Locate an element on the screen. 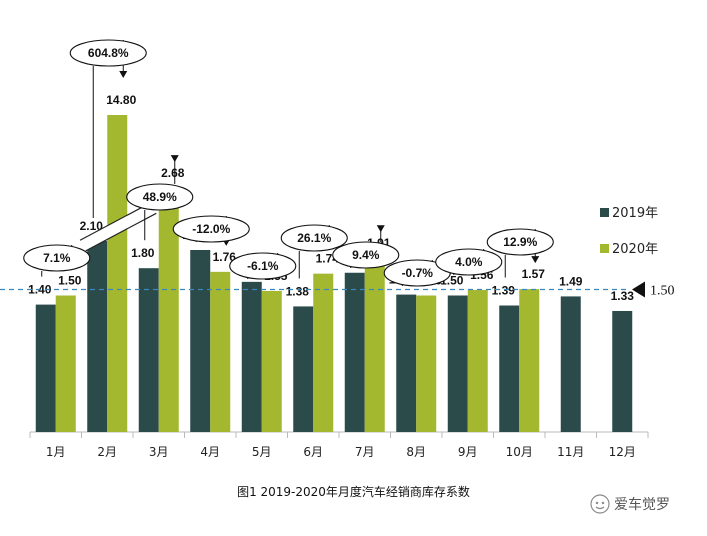  value-label-2019: 1.33 is located at coordinates (623, 296).